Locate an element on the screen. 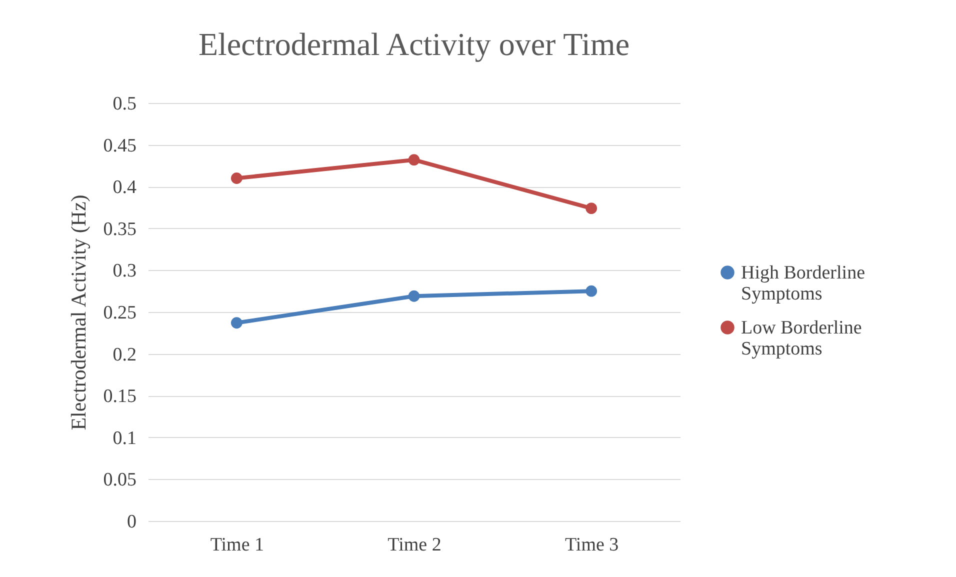 This screenshot has height=577, width=956. y-tick-label: 0.5 is located at coordinates (124, 104).